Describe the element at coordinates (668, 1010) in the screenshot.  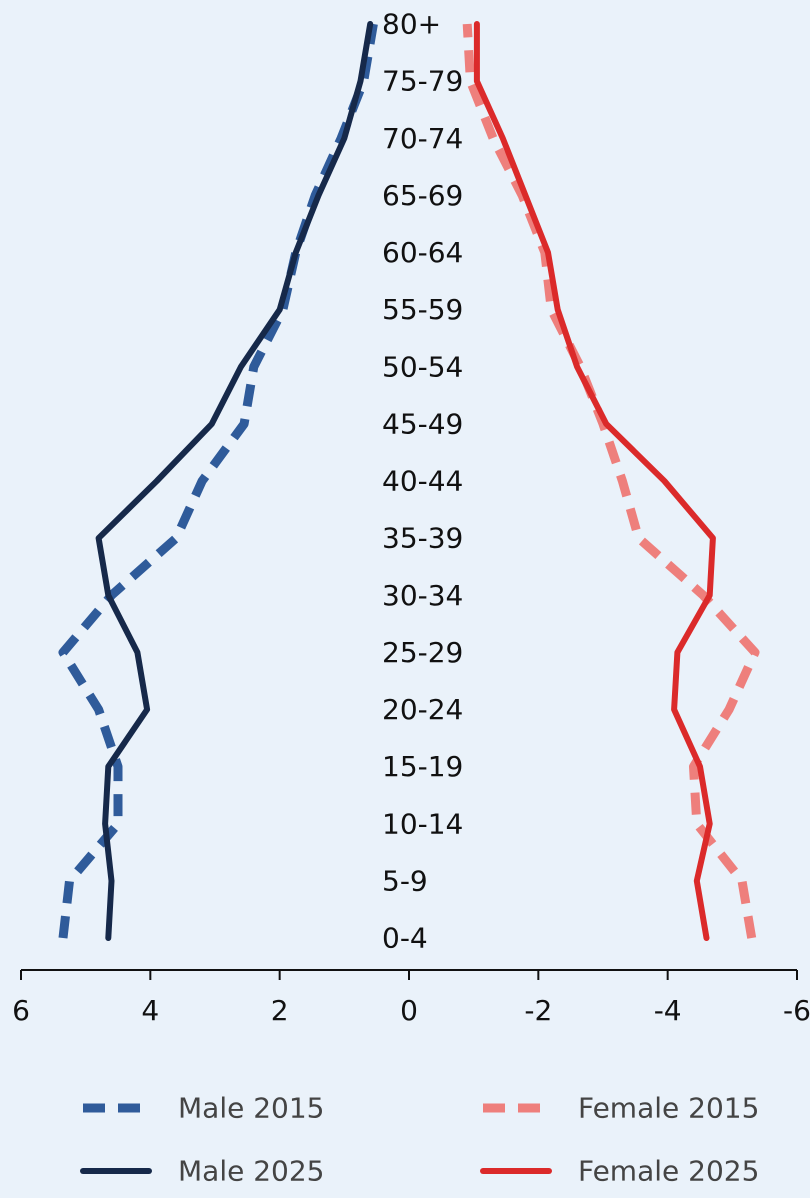
I see `x-tick-label: -4` at that location.